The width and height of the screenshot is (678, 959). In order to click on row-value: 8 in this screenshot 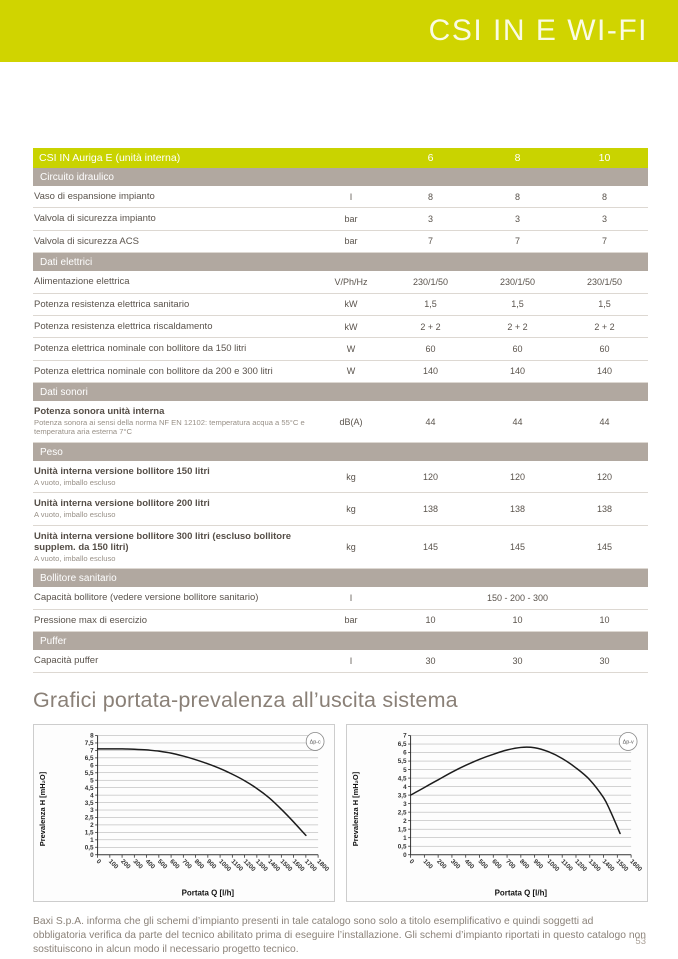, I will do `click(430, 196)`.